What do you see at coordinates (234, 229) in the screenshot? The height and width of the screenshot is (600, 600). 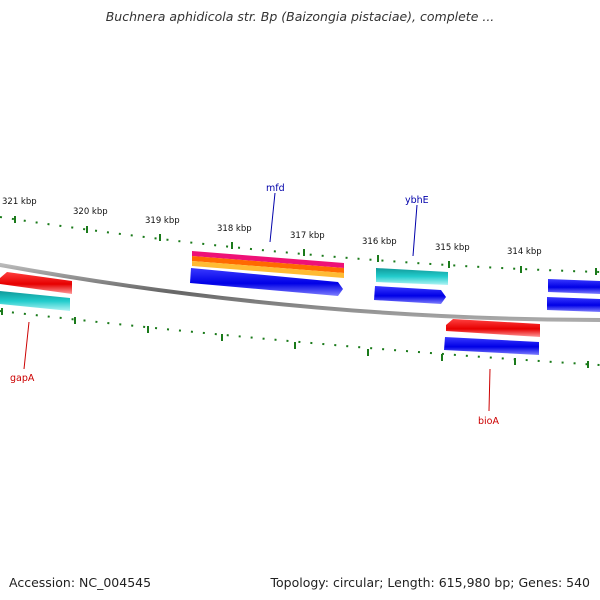 I see `scale-label-318: 318 kbp` at bounding box center [234, 229].